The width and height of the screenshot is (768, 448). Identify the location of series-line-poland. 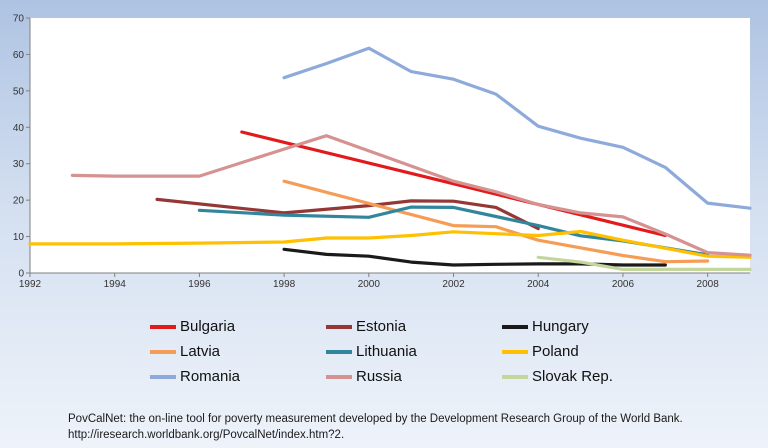
(390, 244).